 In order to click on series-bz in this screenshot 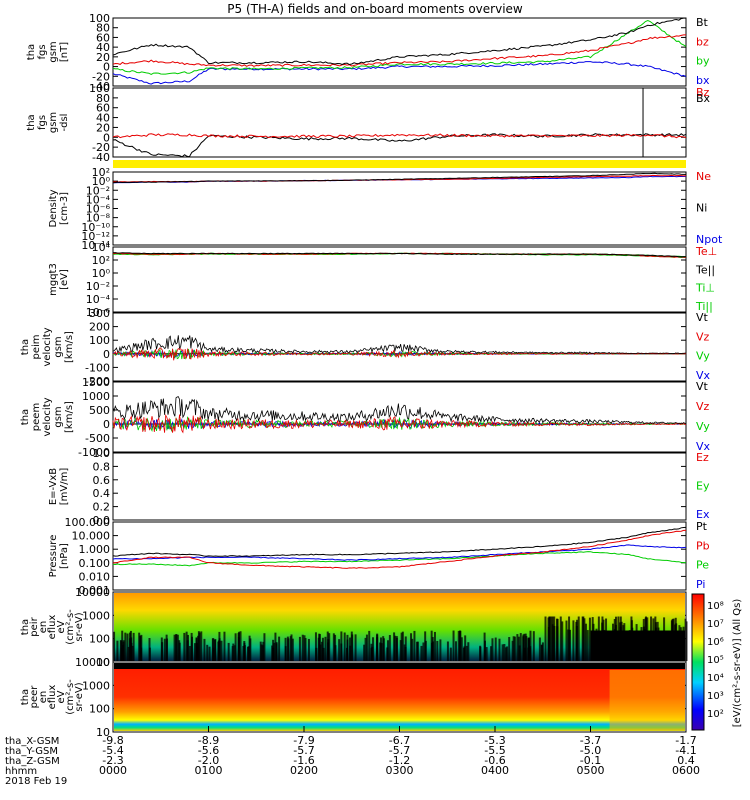, I will do `click(399, 50)`.